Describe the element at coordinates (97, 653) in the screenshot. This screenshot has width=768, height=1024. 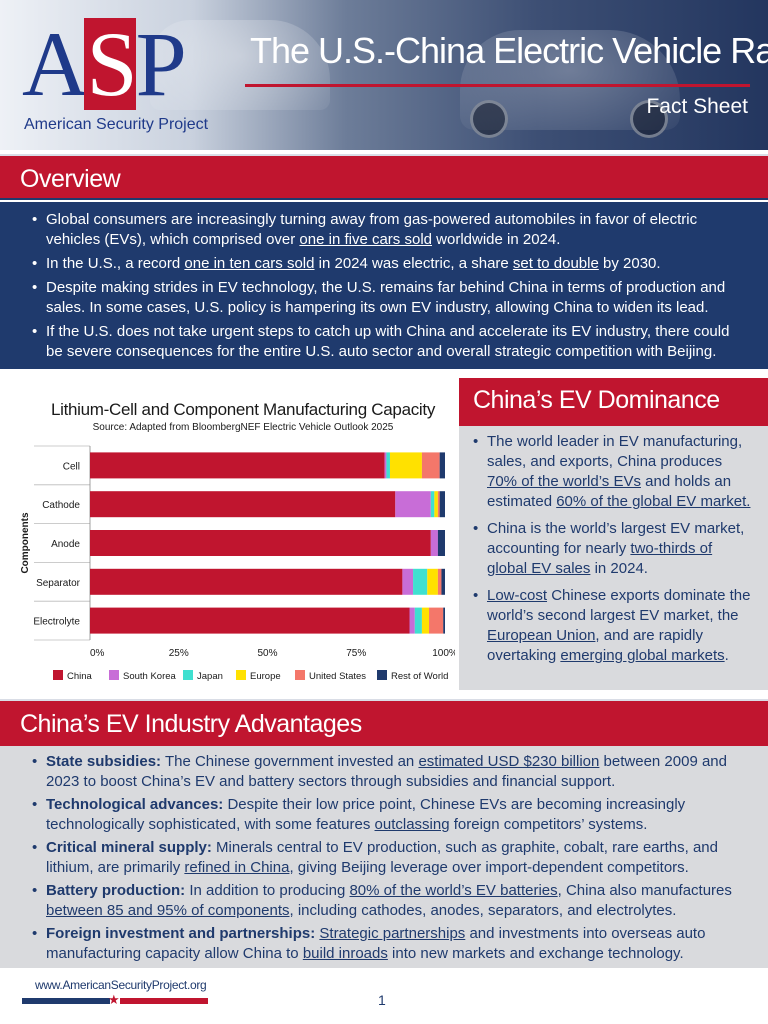
I see `x-tick-label: 0%` at that location.